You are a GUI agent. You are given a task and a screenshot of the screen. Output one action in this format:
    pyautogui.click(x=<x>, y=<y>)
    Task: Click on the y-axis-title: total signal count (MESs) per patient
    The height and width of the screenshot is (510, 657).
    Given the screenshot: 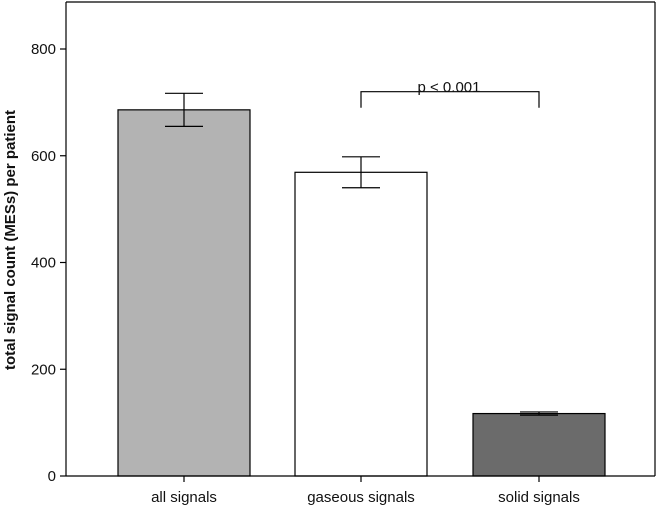 What is the action you would take?
    pyautogui.click(x=10, y=240)
    